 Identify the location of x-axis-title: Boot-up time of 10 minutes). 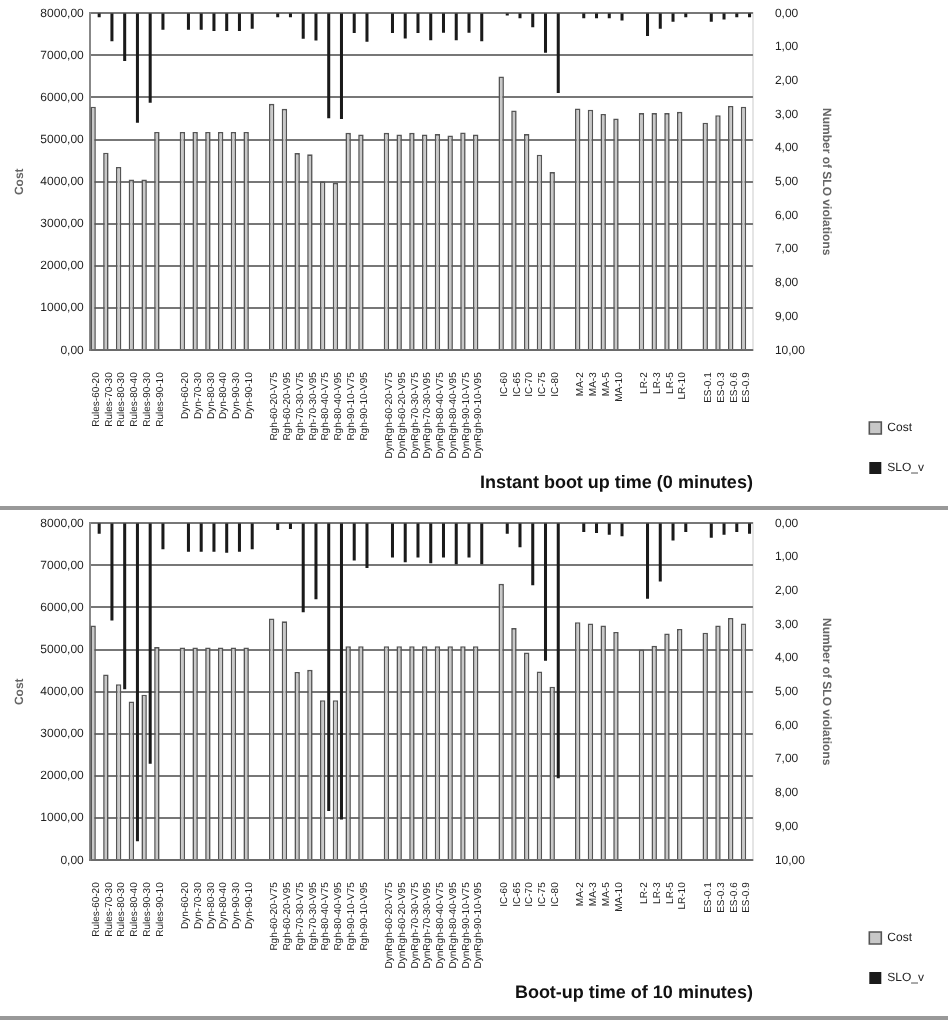
(633, 992).